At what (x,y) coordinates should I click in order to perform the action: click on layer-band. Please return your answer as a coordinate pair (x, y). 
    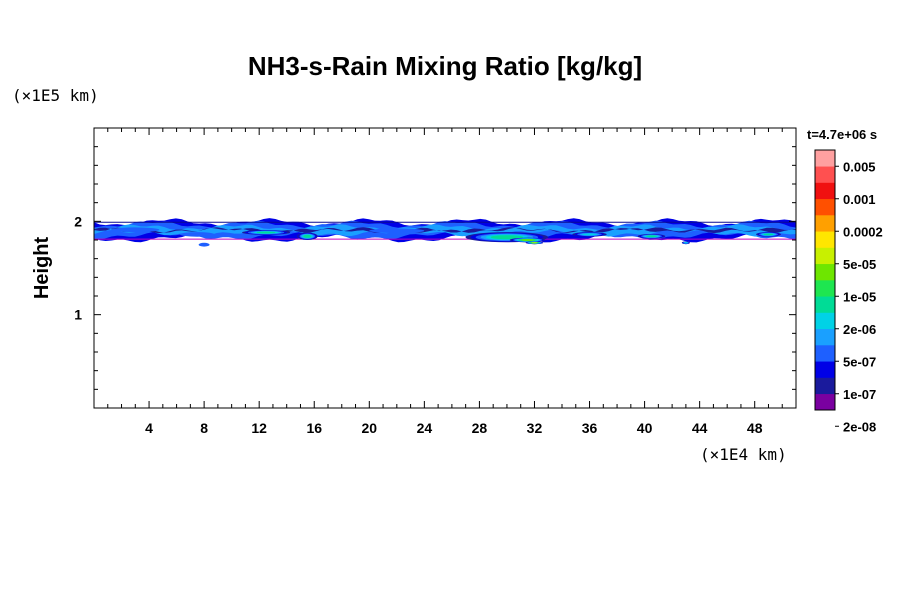
    Looking at the image, I should click on (445, 230).